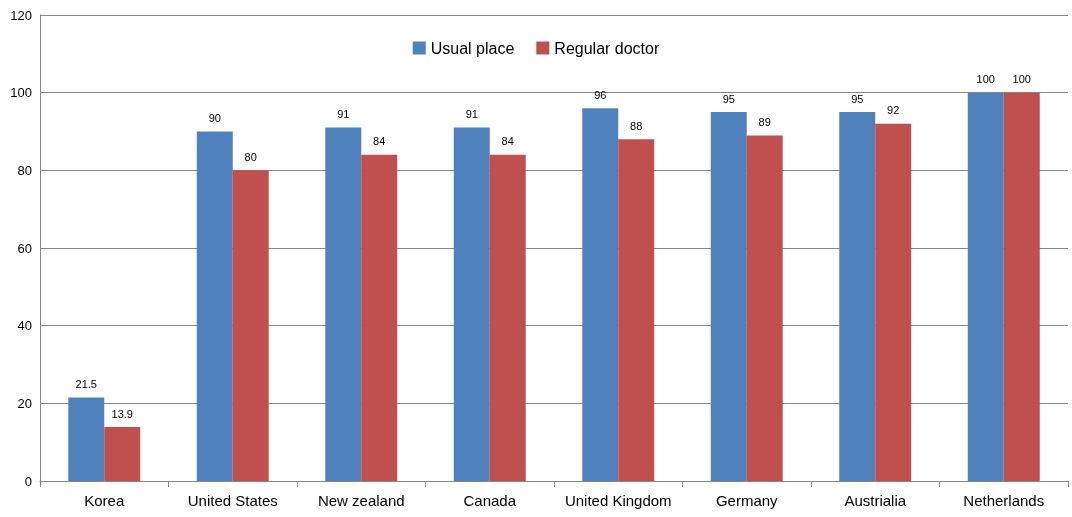 Image resolution: width=1072 pixels, height=517 pixels. What do you see at coordinates (875, 500) in the screenshot?
I see `x-tick-label: Austrialia` at bounding box center [875, 500].